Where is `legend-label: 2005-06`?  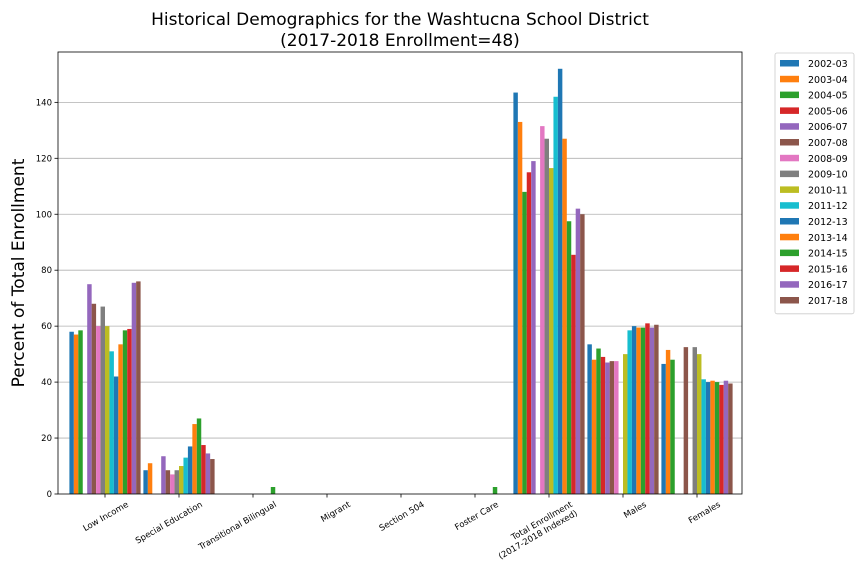 legend-label: 2005-06 is located at coordinates (828, 111).